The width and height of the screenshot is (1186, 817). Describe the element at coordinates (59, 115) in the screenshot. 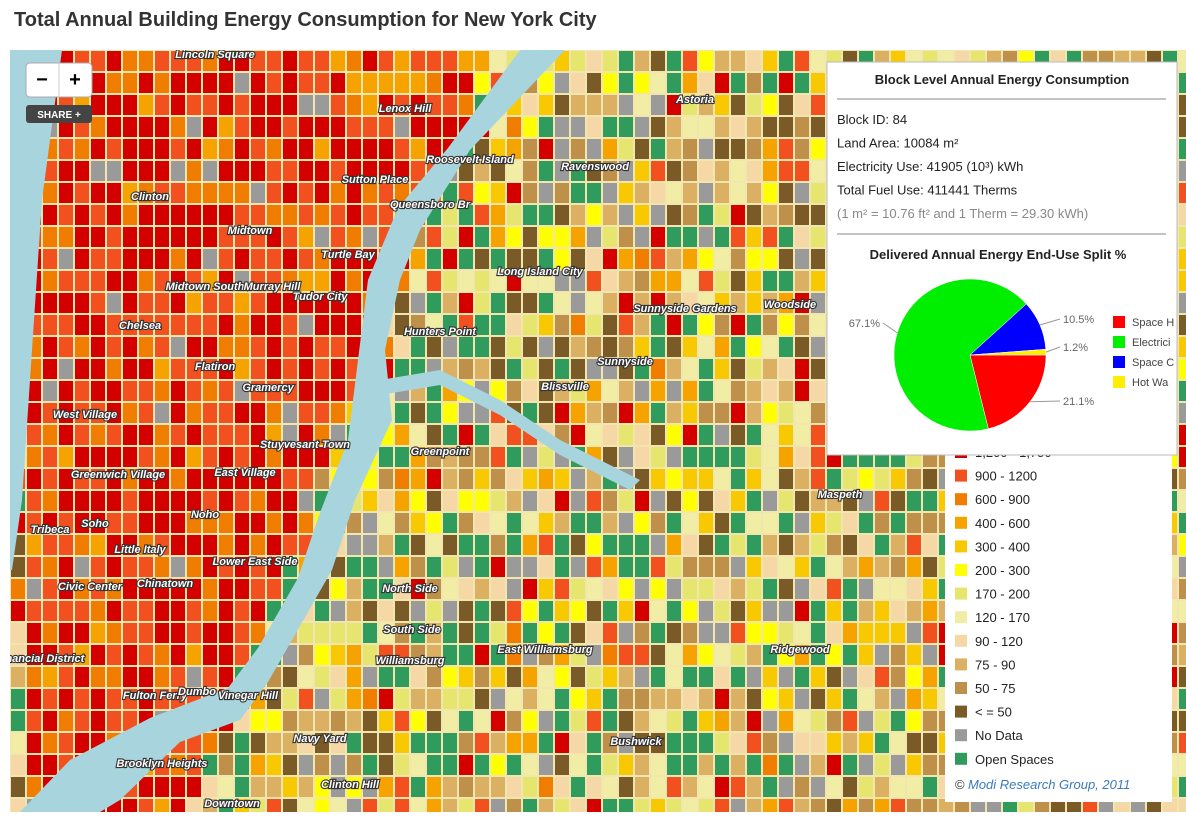

I see `share-button: SHARE +` at that location.